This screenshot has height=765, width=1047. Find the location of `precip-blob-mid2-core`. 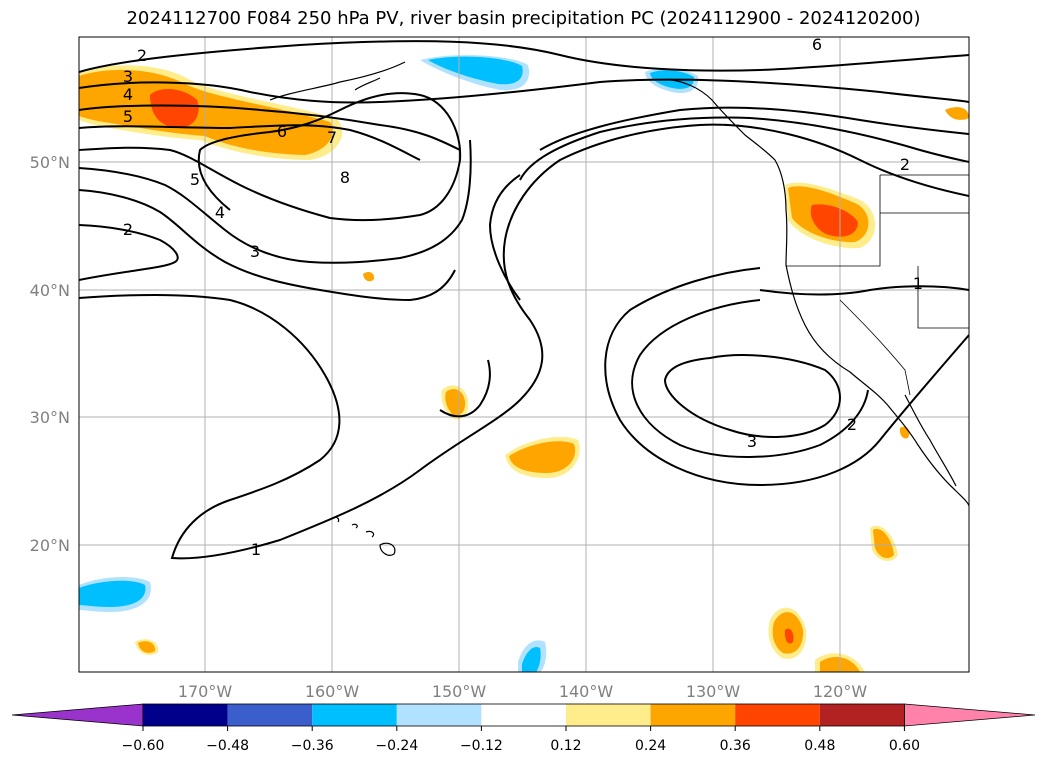

precip-blob-mid2-core is located at coordinates (542, 457).